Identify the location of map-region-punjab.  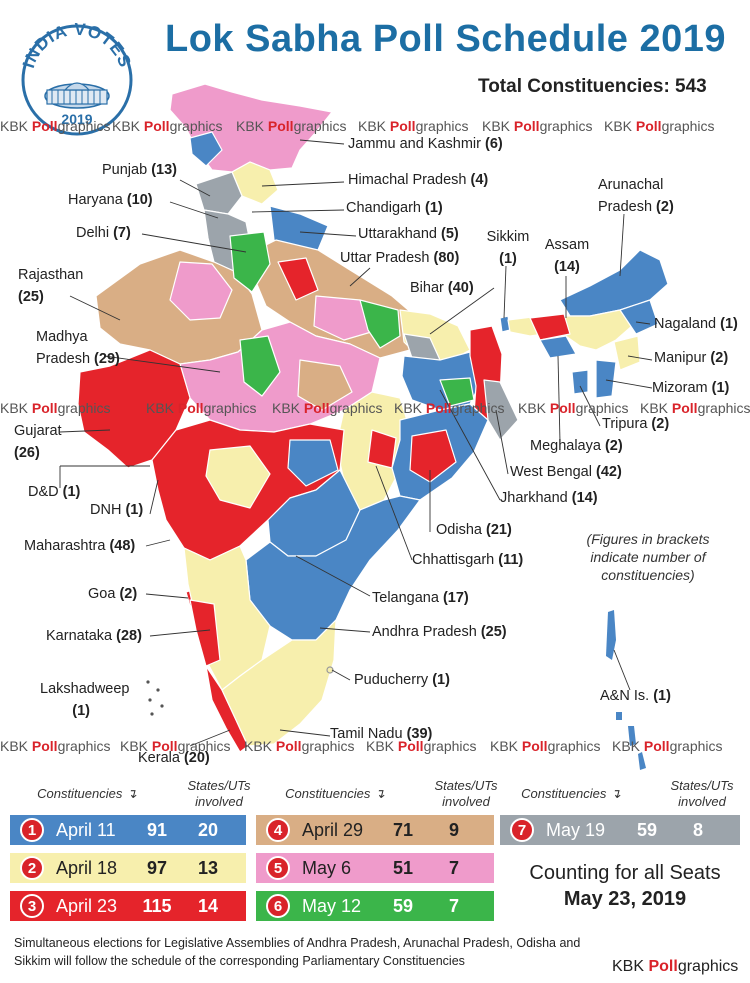
(219, 193).